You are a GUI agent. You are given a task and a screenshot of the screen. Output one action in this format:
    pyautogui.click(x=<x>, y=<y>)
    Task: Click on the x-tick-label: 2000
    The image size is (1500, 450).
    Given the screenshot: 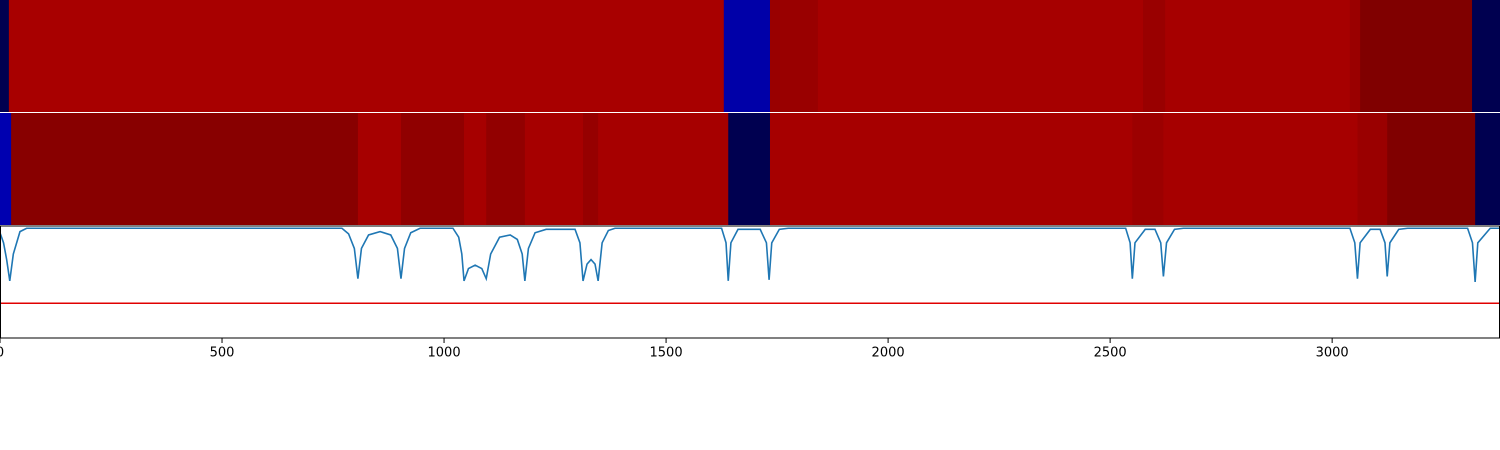 What is the action you would take?
    pyautogui.click(x=888, y=353)
    